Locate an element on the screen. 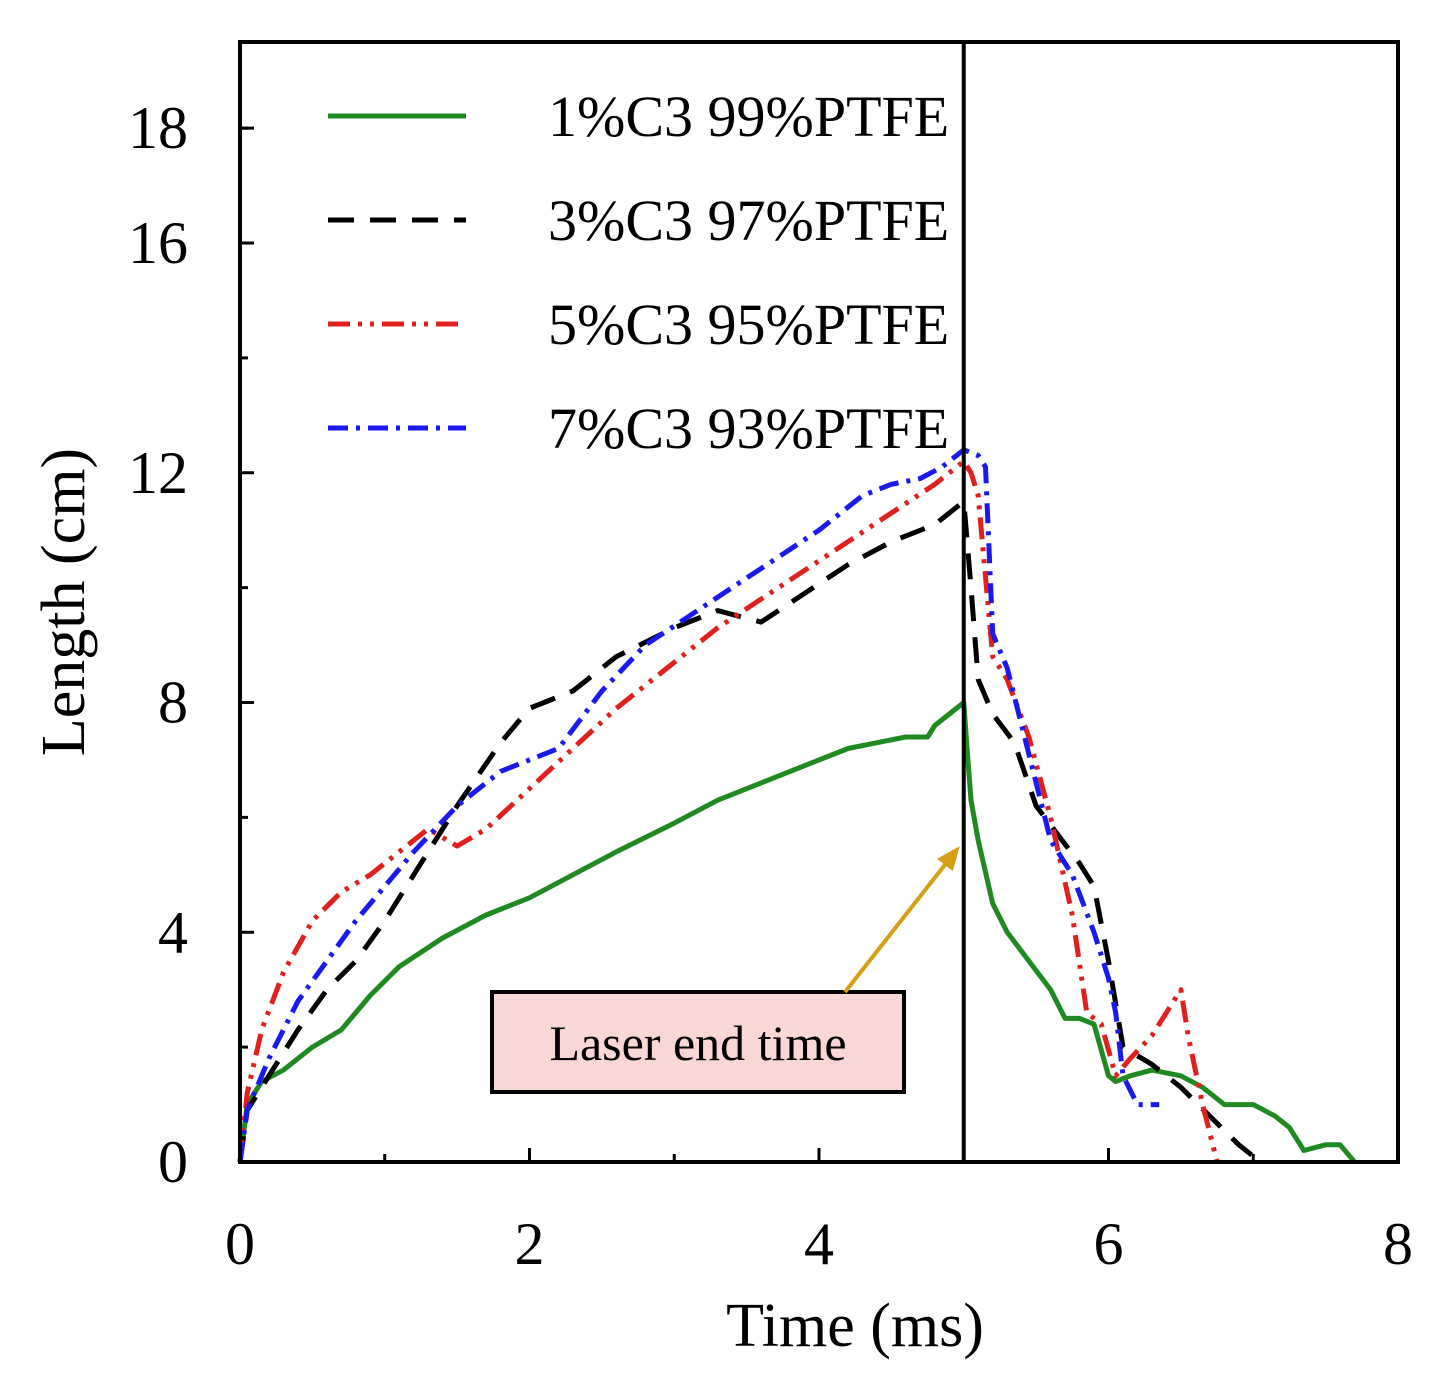 The height and width of the screenshot is (1389, 1440). legend-label-1: 1%C3 99%PTFE is located at coordinates (748, 116).